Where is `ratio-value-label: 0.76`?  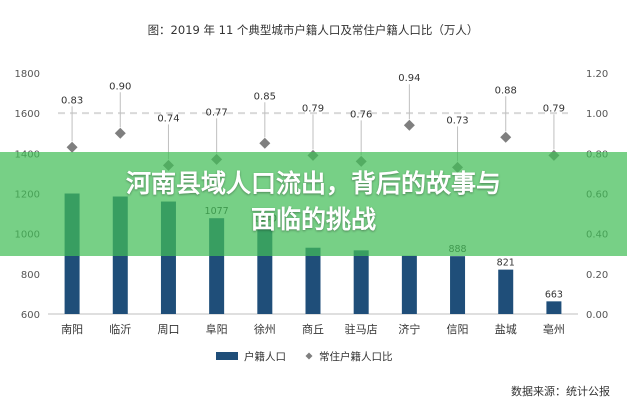
ratio-value-label: 0.76 is located at coordinates (361, 114).